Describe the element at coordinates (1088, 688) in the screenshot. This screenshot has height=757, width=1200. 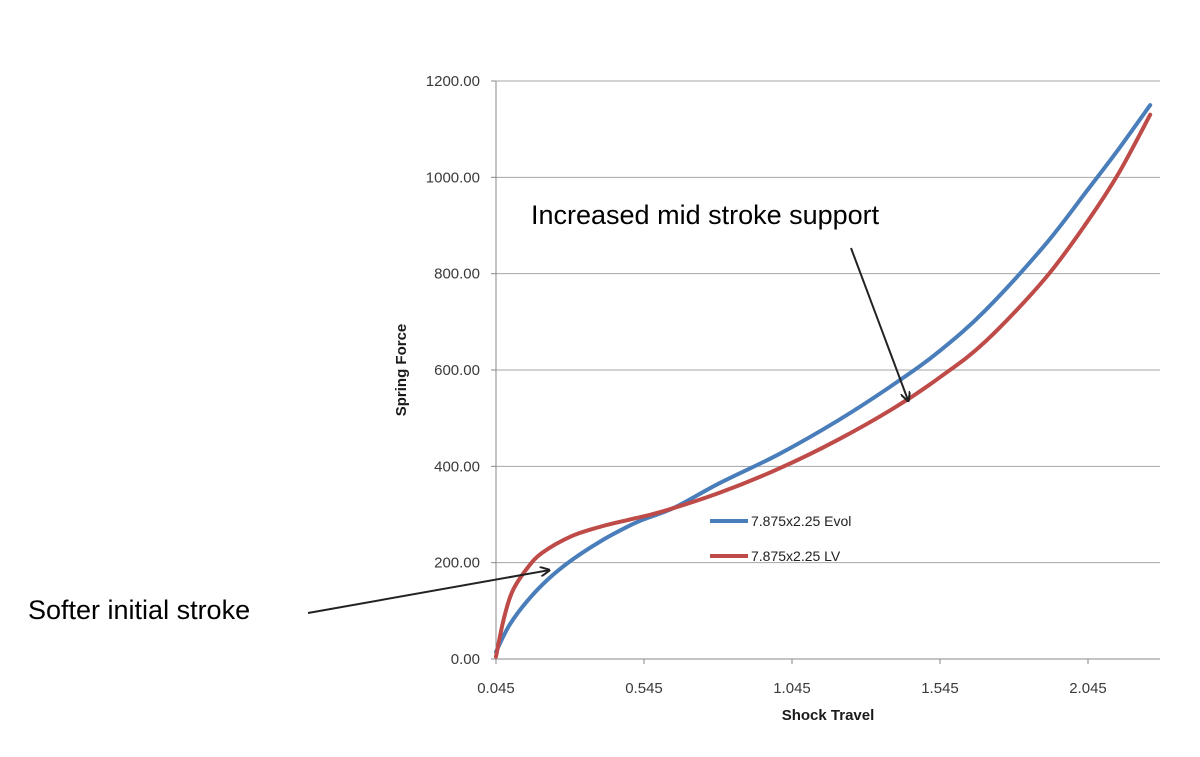
I see `x-tick-label: 2.045` at that location.